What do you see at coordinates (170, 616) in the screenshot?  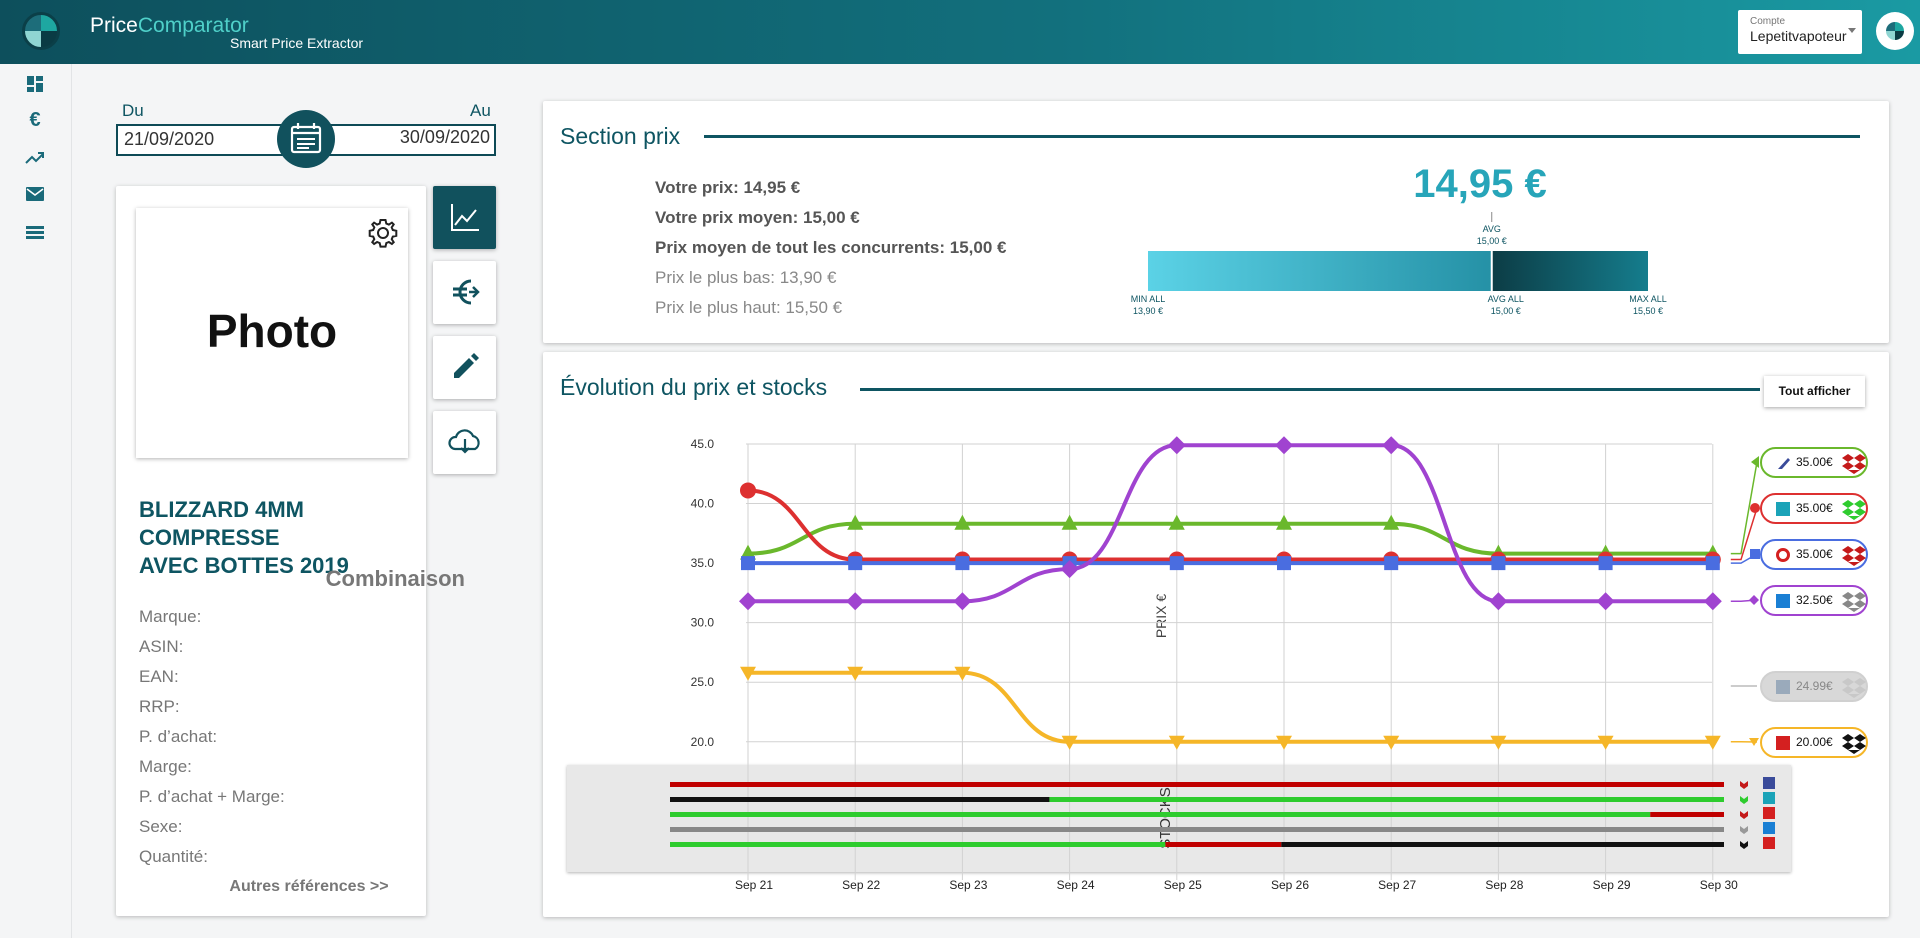 I see `attr-marque: Marque:` at bounding box center [170, 616].